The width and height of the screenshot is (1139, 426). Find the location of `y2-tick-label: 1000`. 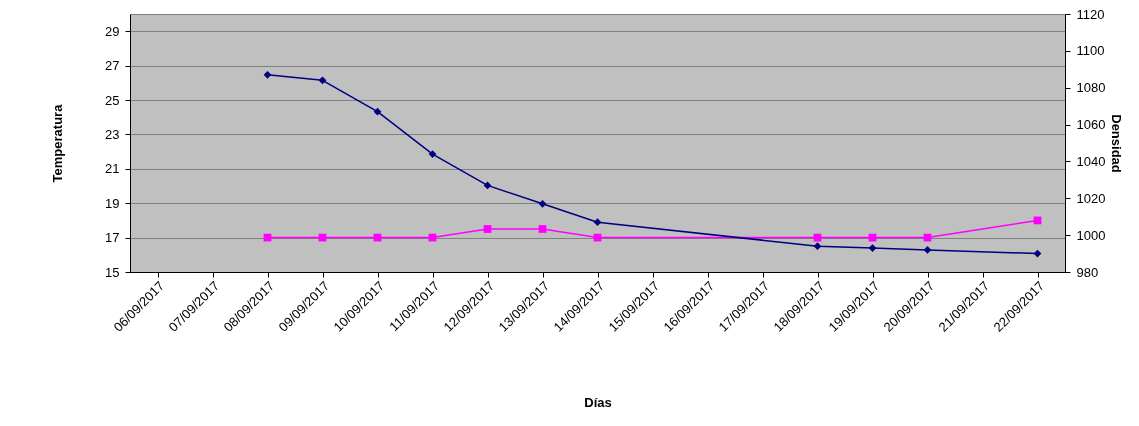

y2-tick-label: 1000 is located at coordinates (1091, 235).